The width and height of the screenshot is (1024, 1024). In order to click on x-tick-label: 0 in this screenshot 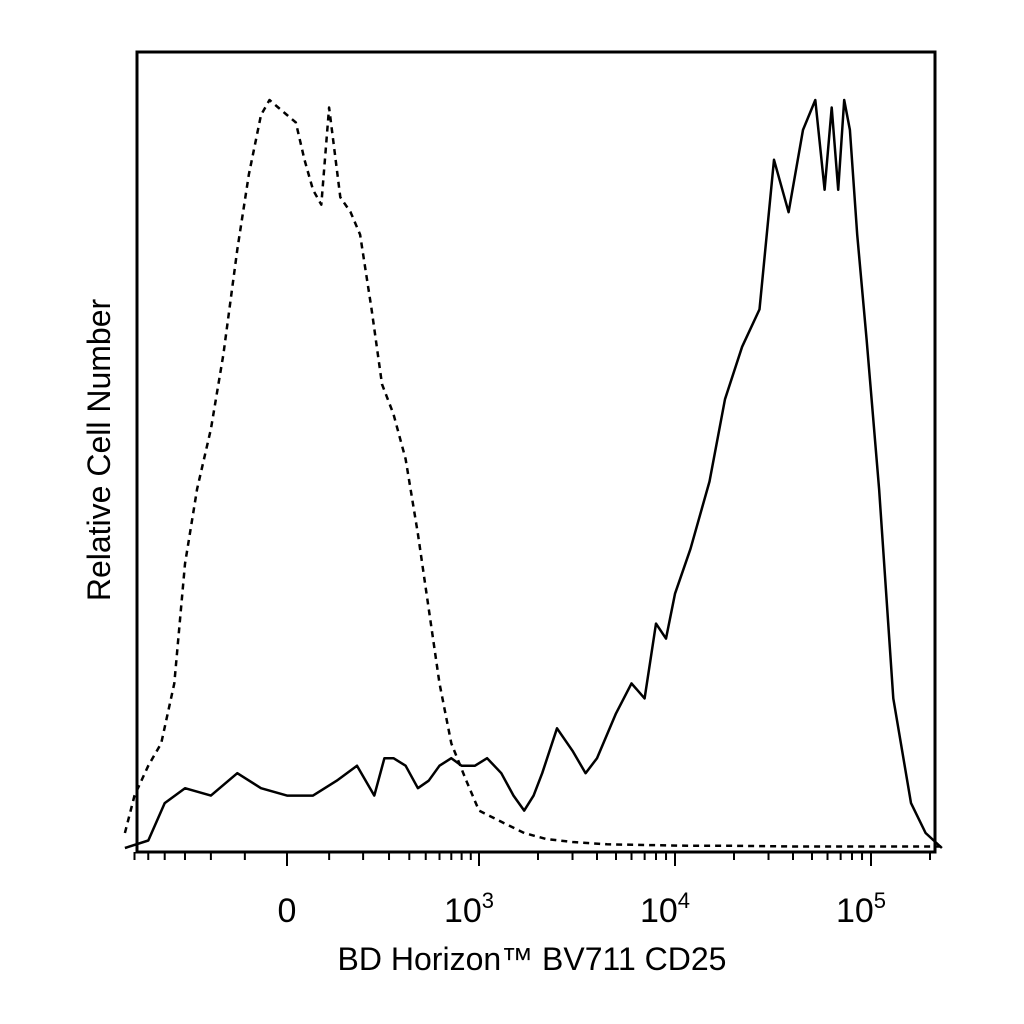, I will do `click(287, 911)`.